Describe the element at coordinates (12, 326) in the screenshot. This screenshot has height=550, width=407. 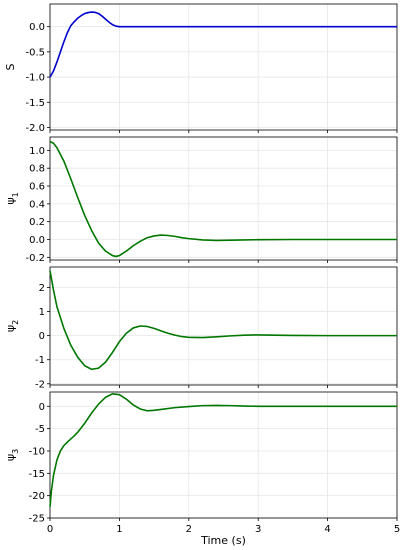
I see `y-axis-label: ψ2` at that location.